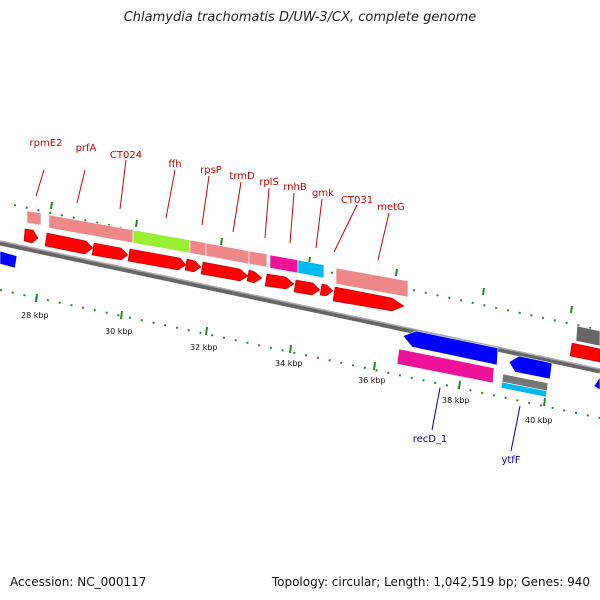 The width and height of the screenshot is (600, 600). What do you see at coordinates (289, 363) in the screenshot?
I see `tick-label: 34 kbp` at bounding box center [289, 363].